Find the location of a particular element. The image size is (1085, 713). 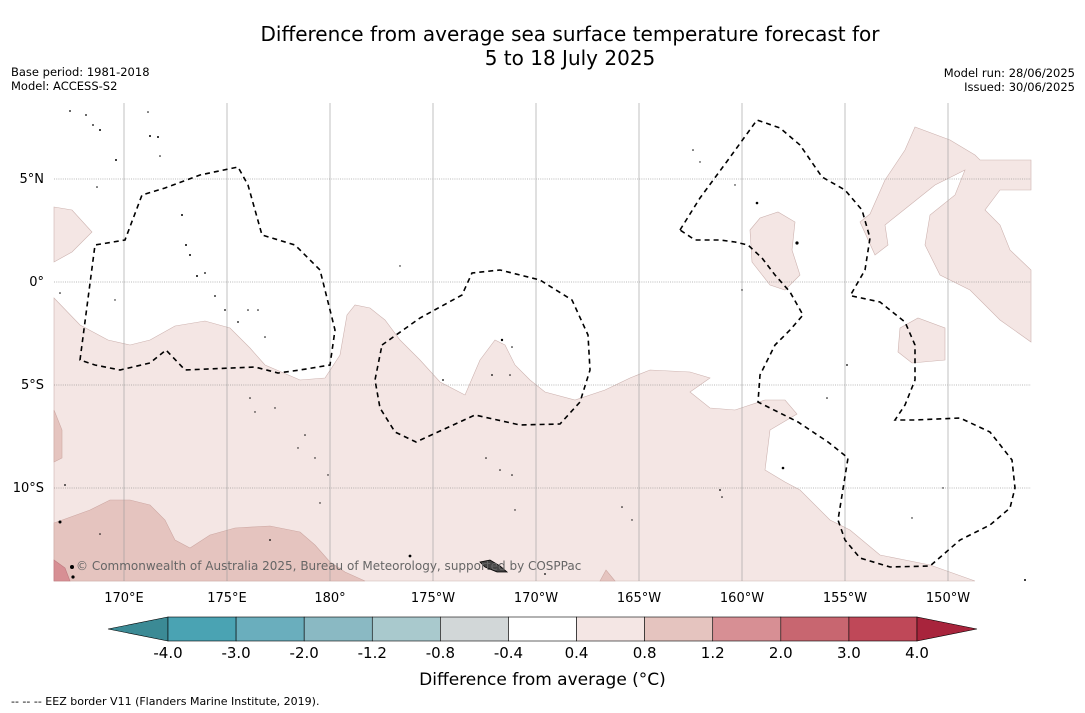

colorbar-title: Difference from average (°C) is located at coordinates (542, 680).